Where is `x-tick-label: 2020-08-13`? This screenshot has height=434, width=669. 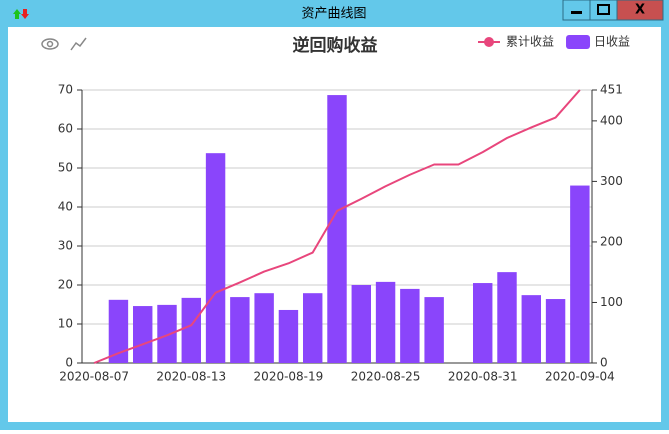
x-tick-label: 2020-08-13 is located at coordinates (191, 377).